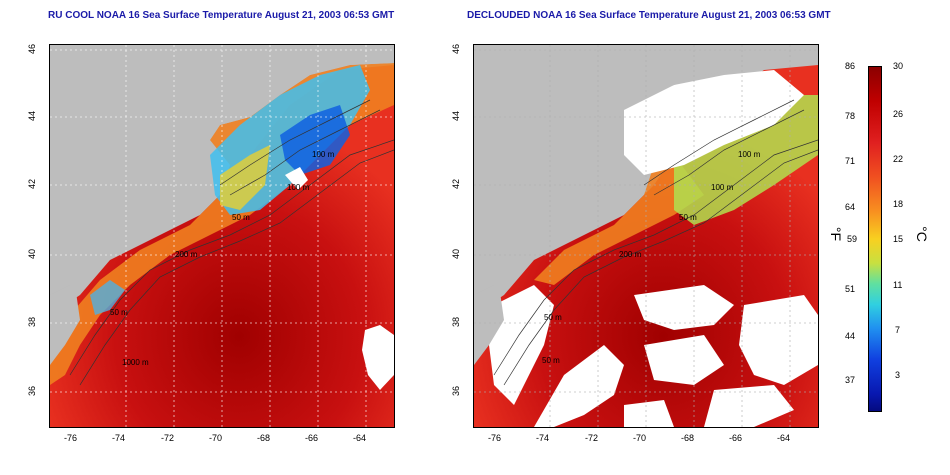  I want to click on fahrenheit-tick: 71, so click(850, 161).